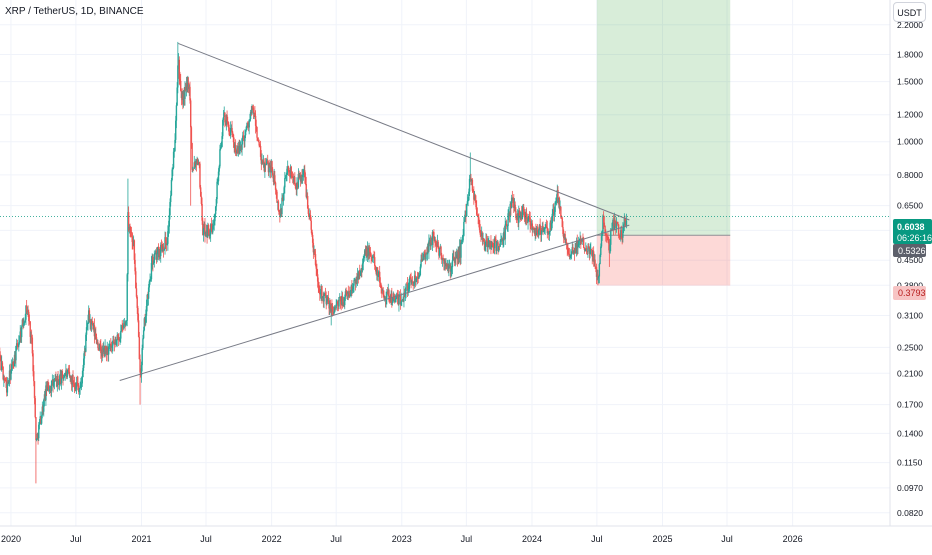  I want to click on entry-price-label: 0.5326, so click(912, 251).